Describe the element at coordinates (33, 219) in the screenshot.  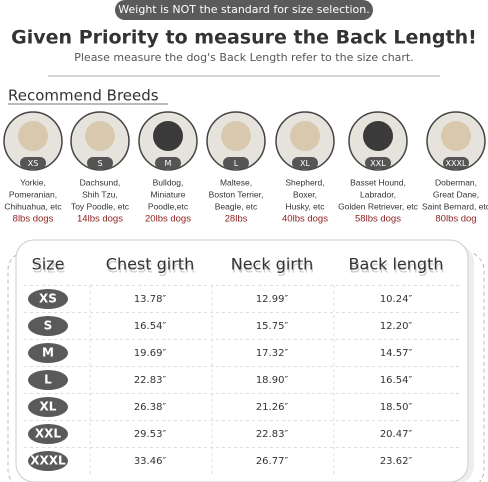
I see `weight: 8lbs dogs` at that location.